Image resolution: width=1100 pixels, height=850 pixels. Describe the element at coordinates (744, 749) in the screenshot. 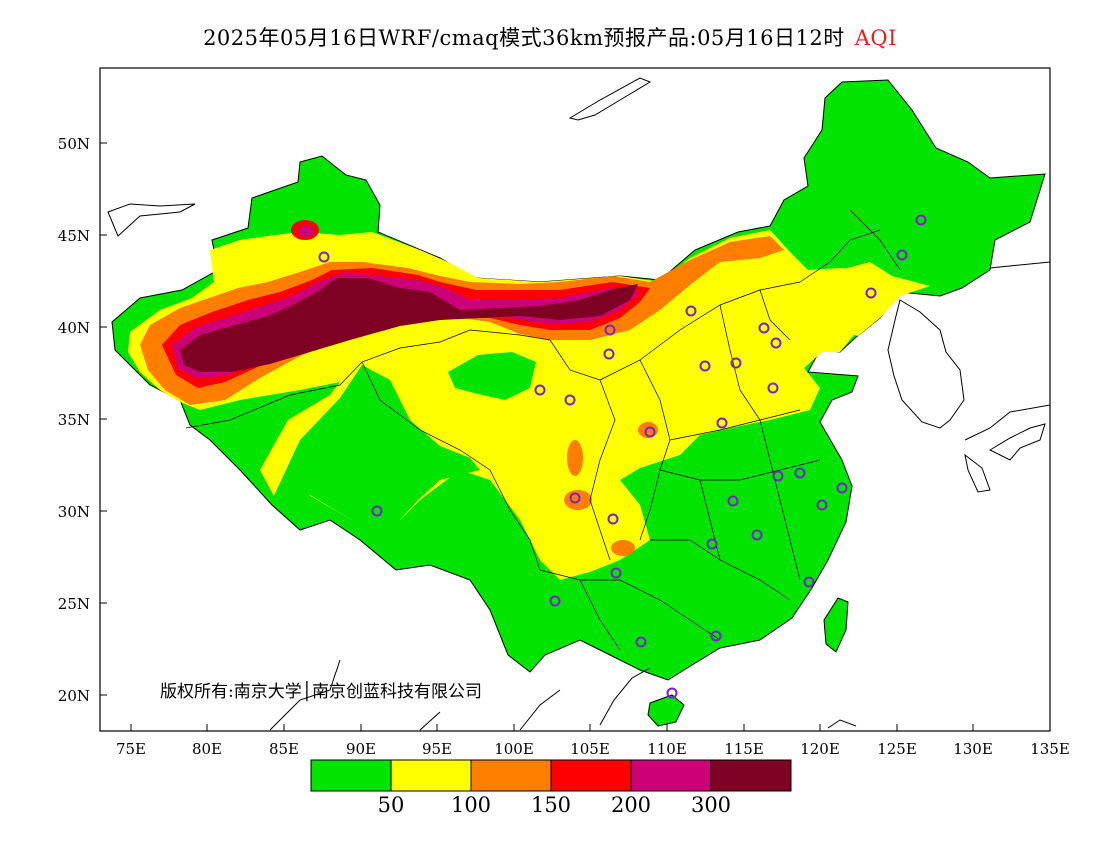

I see `lon-label: 115E` at that location.